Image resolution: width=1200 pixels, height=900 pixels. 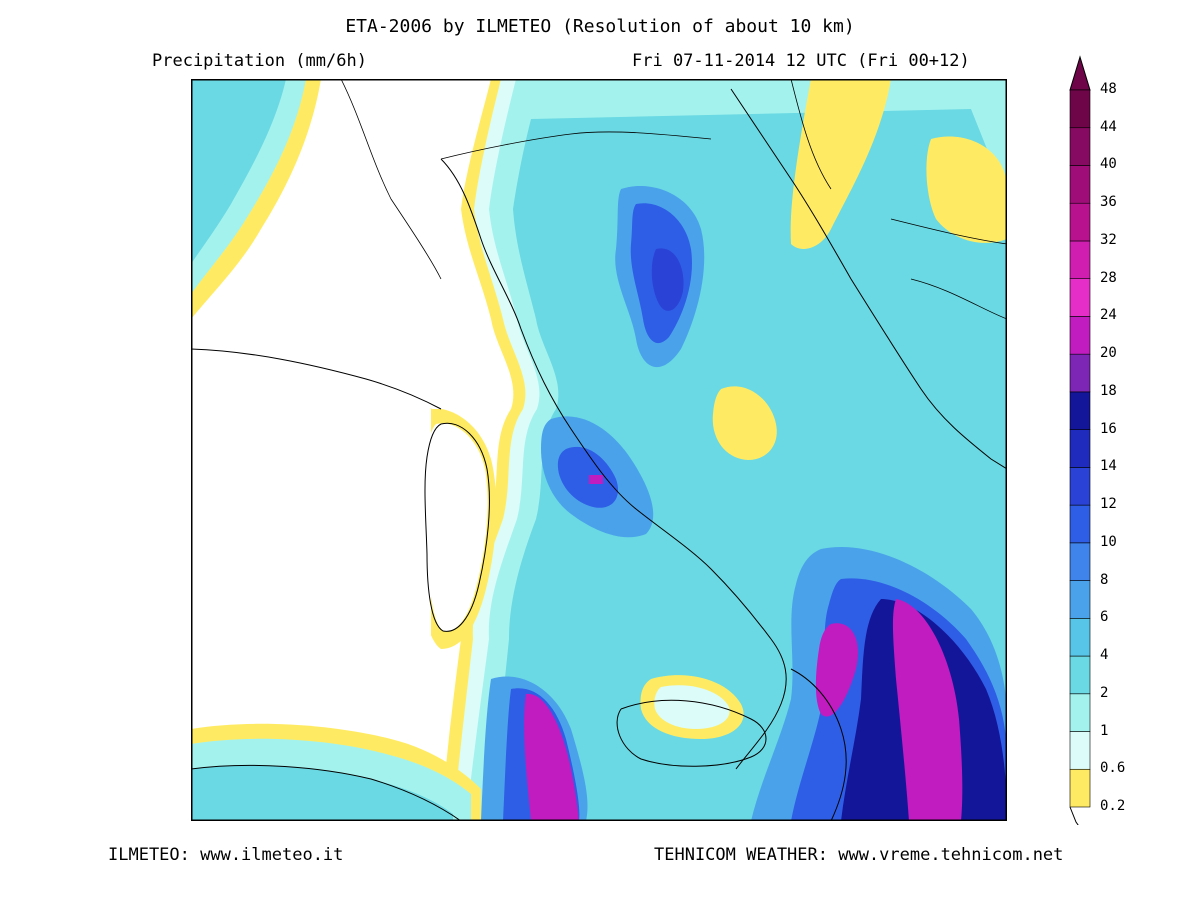 What do you see at coordinates (1104, 655) in the screenshot?
I see `legend-label: 4` at bounding box center [1104, 655].